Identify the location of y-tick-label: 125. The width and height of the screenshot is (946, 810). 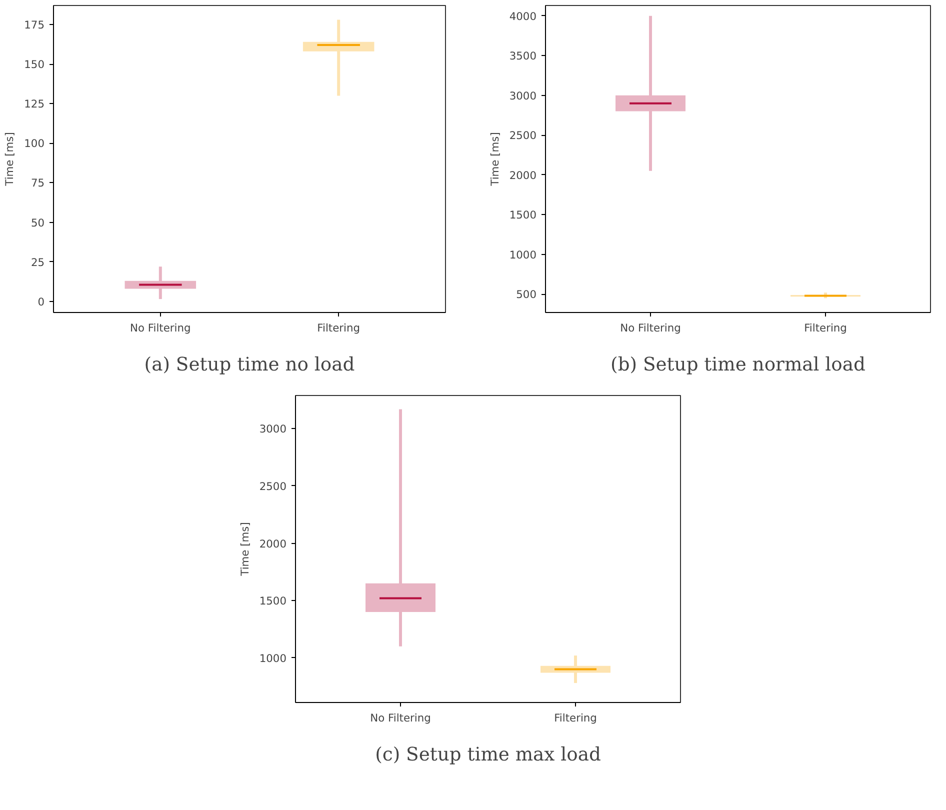
(34, 104).